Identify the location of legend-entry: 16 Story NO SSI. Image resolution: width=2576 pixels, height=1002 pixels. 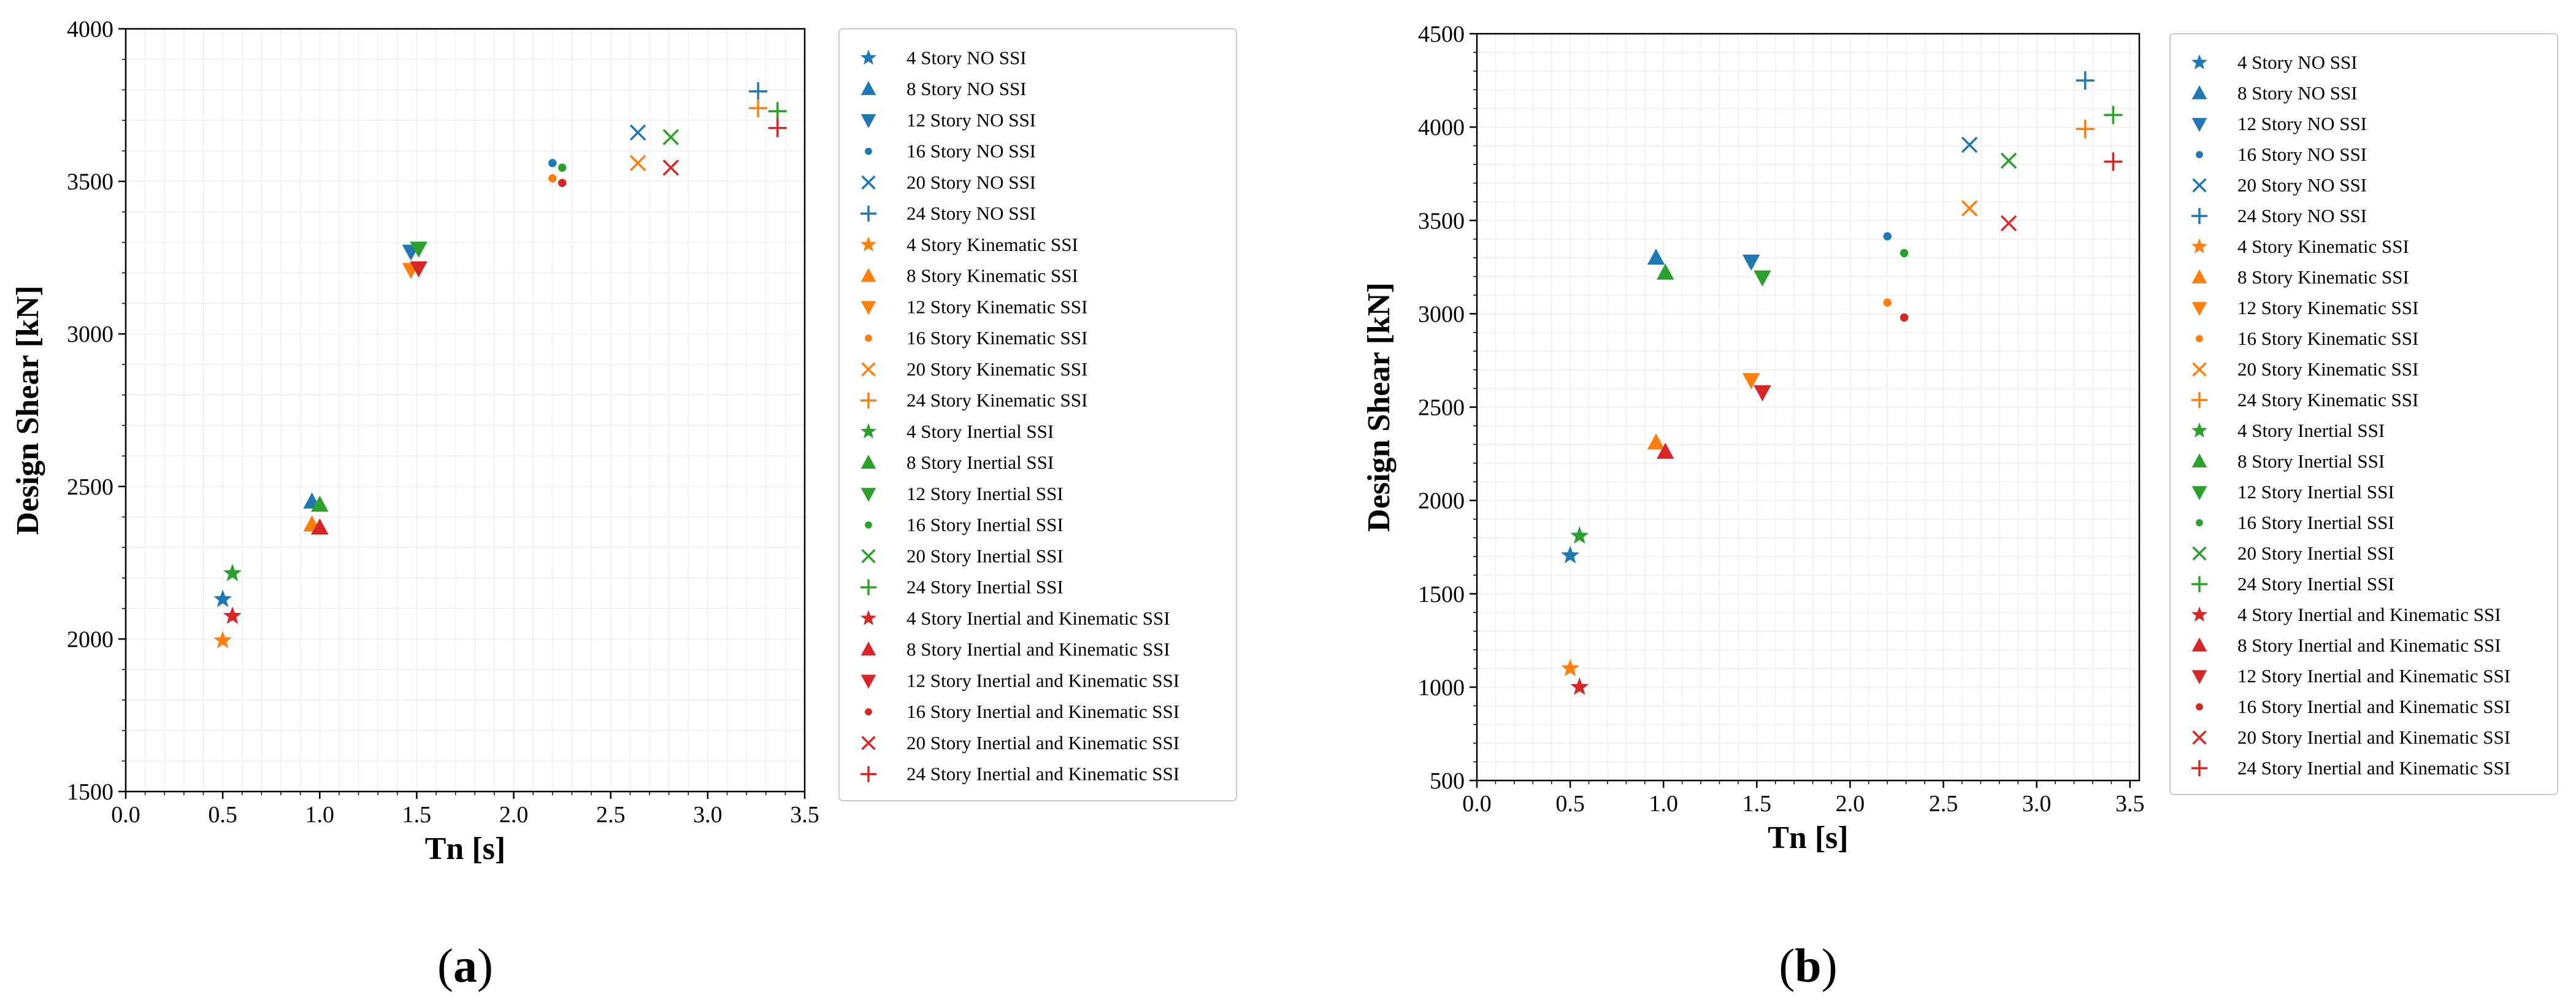
(971, 151).